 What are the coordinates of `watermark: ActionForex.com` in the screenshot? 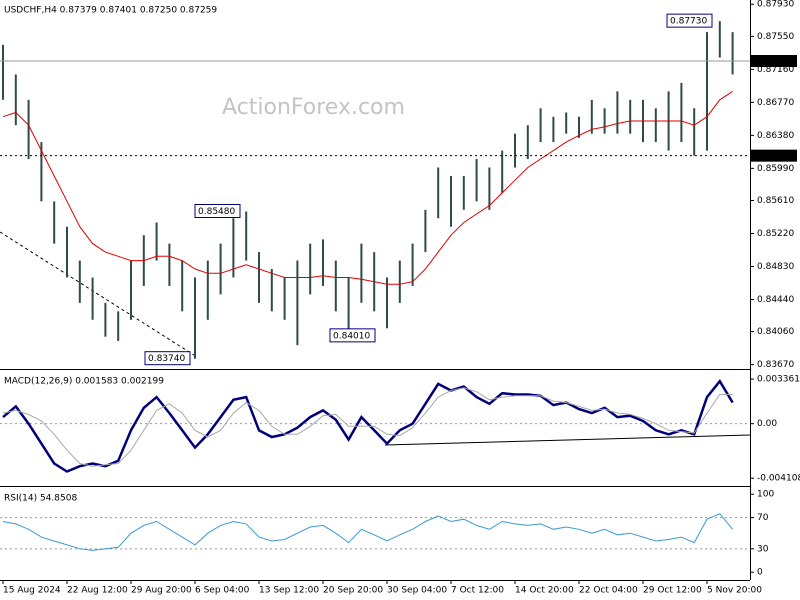 It's located at (313, 107).